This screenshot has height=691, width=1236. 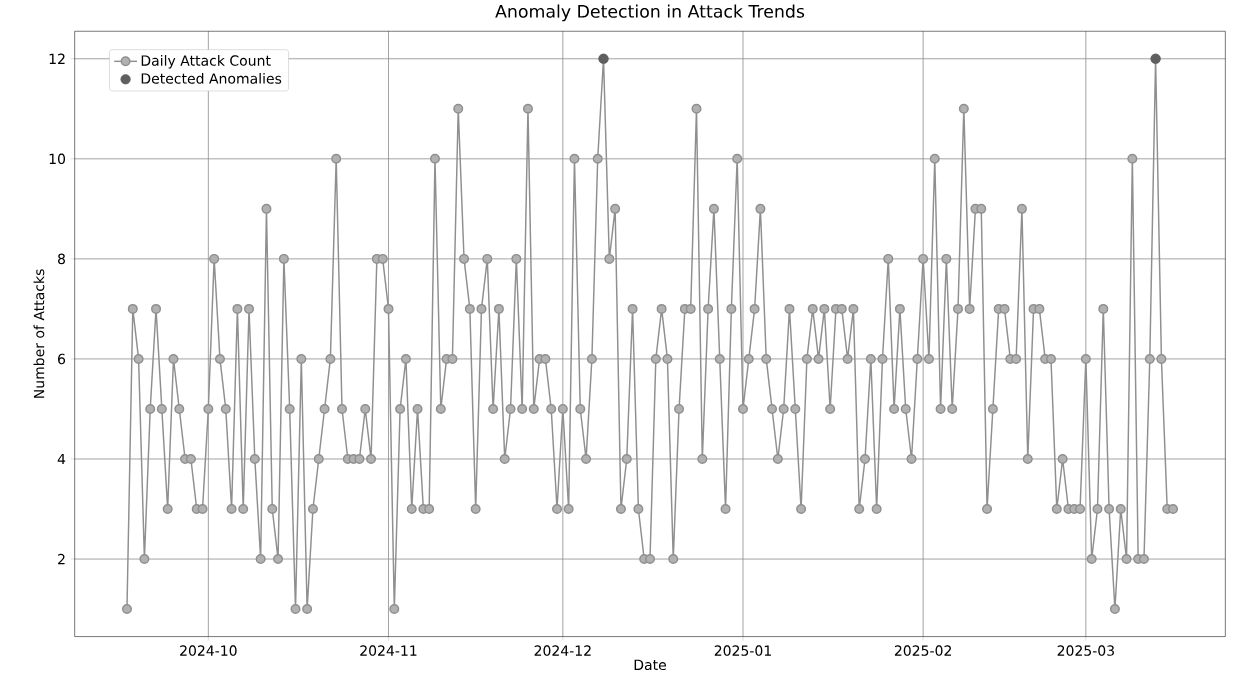 I want to click on y-tick-label: 10, so click(x=57, y=158).